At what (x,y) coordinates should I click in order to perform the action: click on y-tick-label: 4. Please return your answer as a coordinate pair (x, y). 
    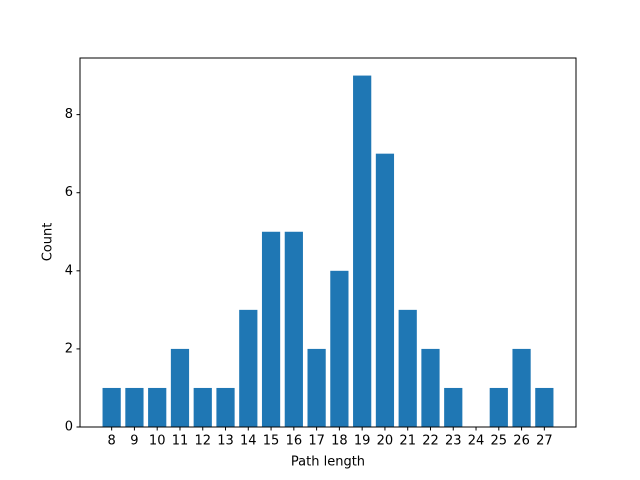
    Looking at the image, I should click on (69, 270).